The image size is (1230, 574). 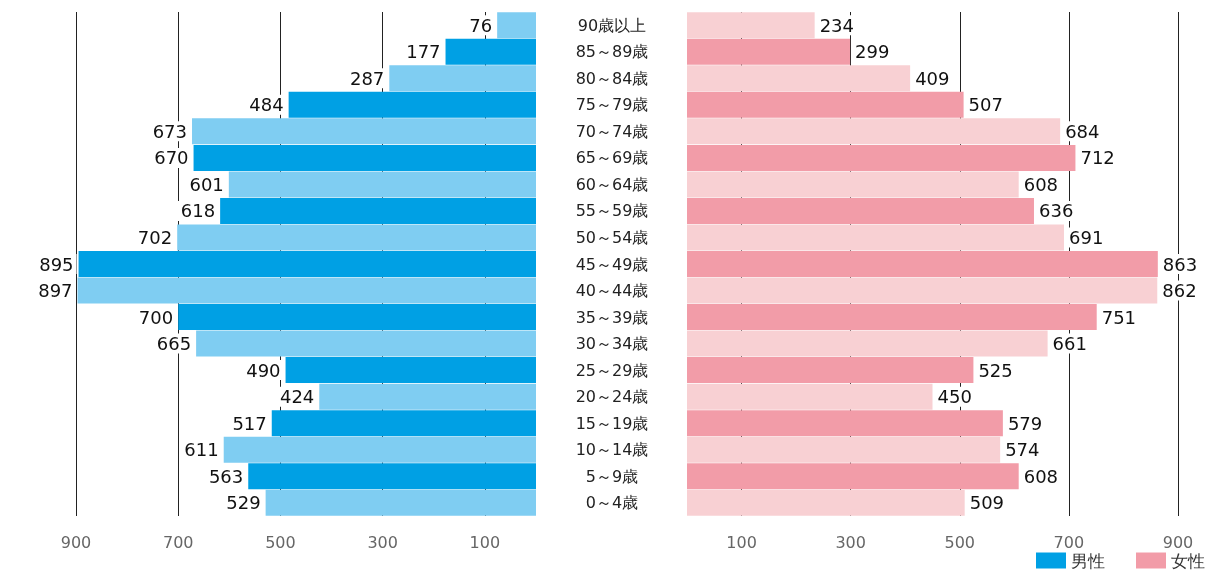 I want to click on data-label: 636, so click(x=1056, y=211).